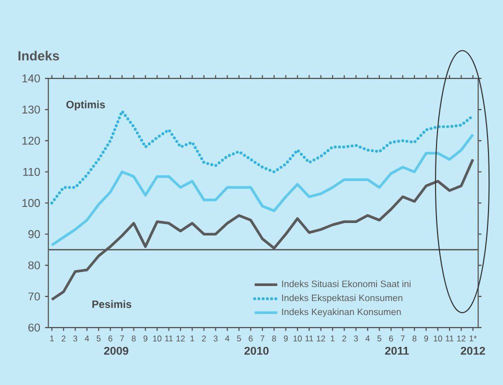 The image size is (503, 385). What do you see at coordinates (31, 110) in the screenshot?
I see `y-tick-label: 130` at bounding box center [31, 110].